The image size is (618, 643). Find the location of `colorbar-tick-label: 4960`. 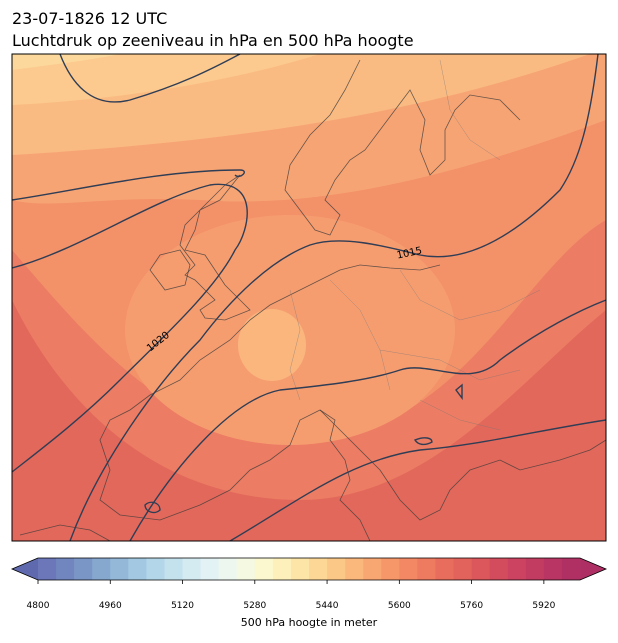

colorbar-tick-label: 4960 is located at coordinates (110, 606).